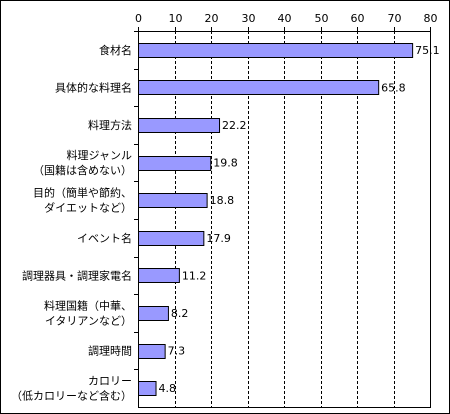 This screenshot has width=450, height=414. I want to click on category-label: カロリー, so click(110, 381).